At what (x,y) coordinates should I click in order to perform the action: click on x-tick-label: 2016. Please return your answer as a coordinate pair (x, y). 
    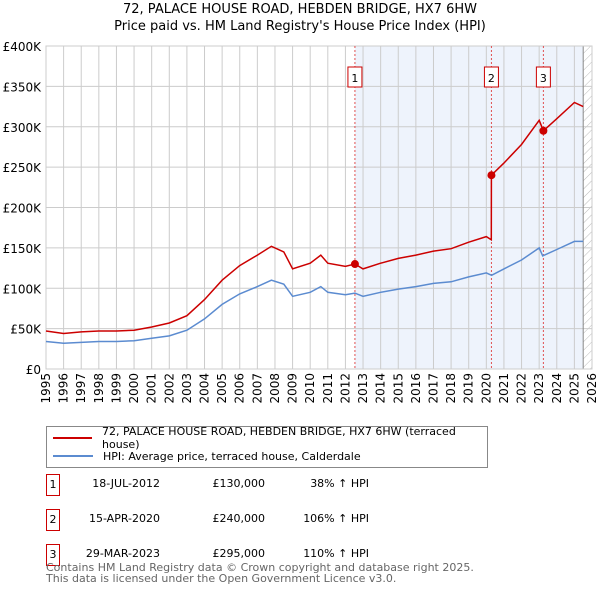
    Looking at the image, I should click on (416, 388).